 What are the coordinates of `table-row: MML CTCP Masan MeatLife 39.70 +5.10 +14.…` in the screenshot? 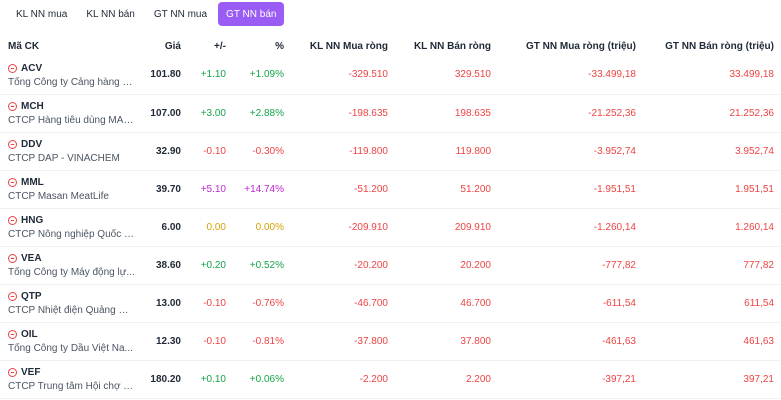 It's located at (390, 189).